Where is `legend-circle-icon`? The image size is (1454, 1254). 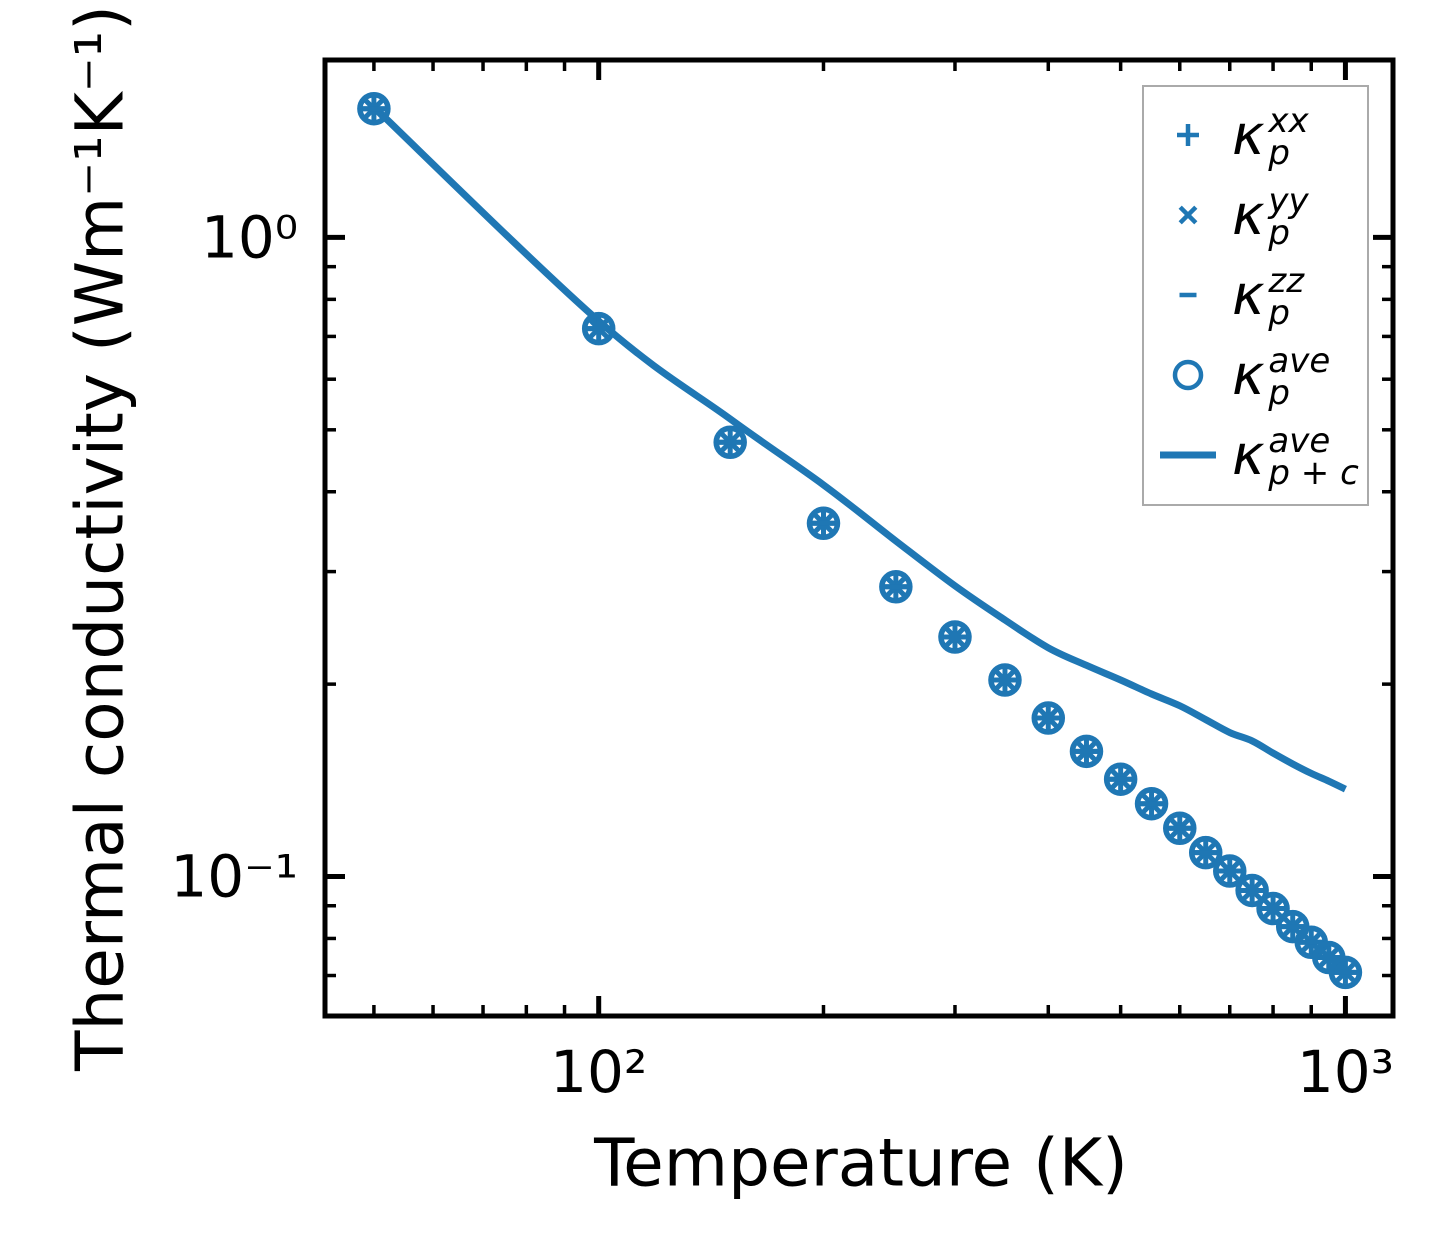
legend-circle-icon is located at coordinates (1188, 375).